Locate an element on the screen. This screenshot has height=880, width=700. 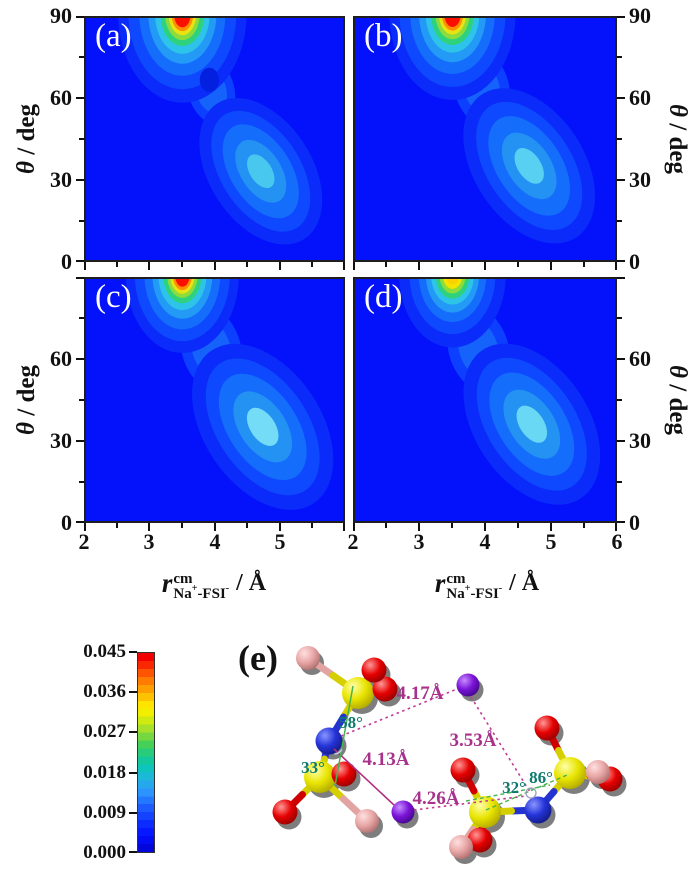
x-axis-ticks-b is located at coordinates (485, 266).